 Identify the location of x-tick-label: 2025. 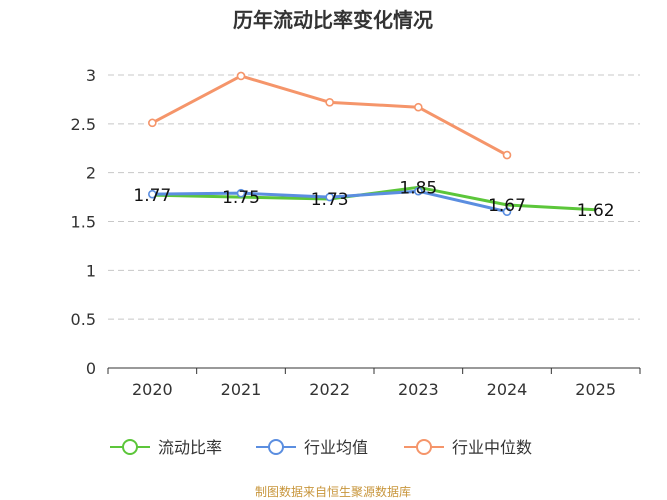
(595, 389).